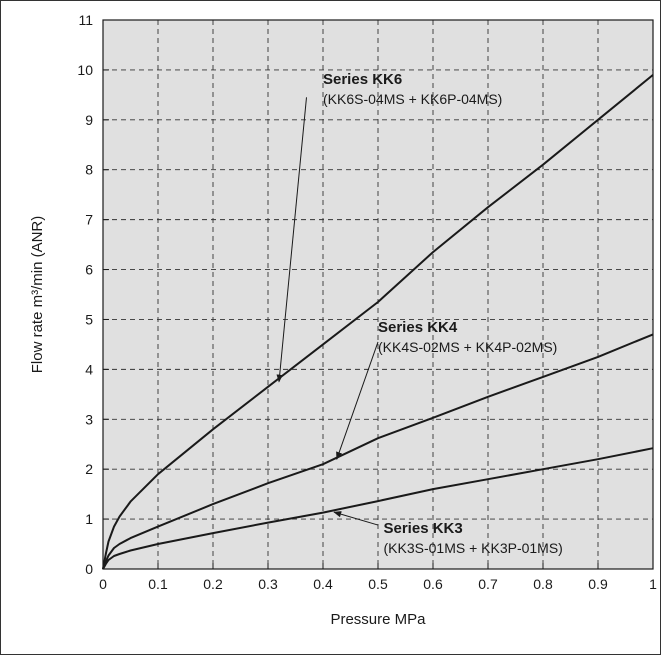 The height and width of the screenshot is (655, 661). I want to click on series-sublabel-2: (KK4S-02MS + KK4P-02MS), so click(467, 347).